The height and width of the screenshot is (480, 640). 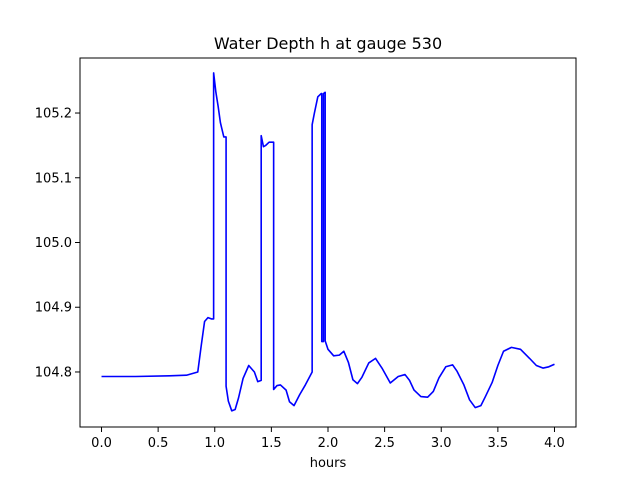 What do you see at coordinates (53, 308) in the screenshot?
I see `y-tick-label: 104.9` at bounding box center [53, 308].